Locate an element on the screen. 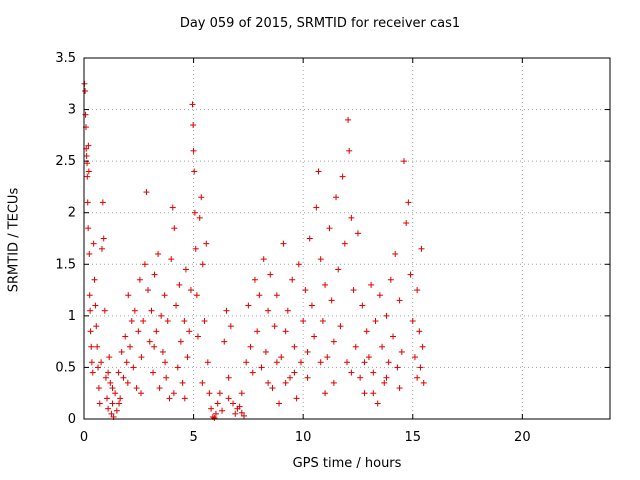  x-axis-label: GPS time / hours is located at coordinates (347, 463).